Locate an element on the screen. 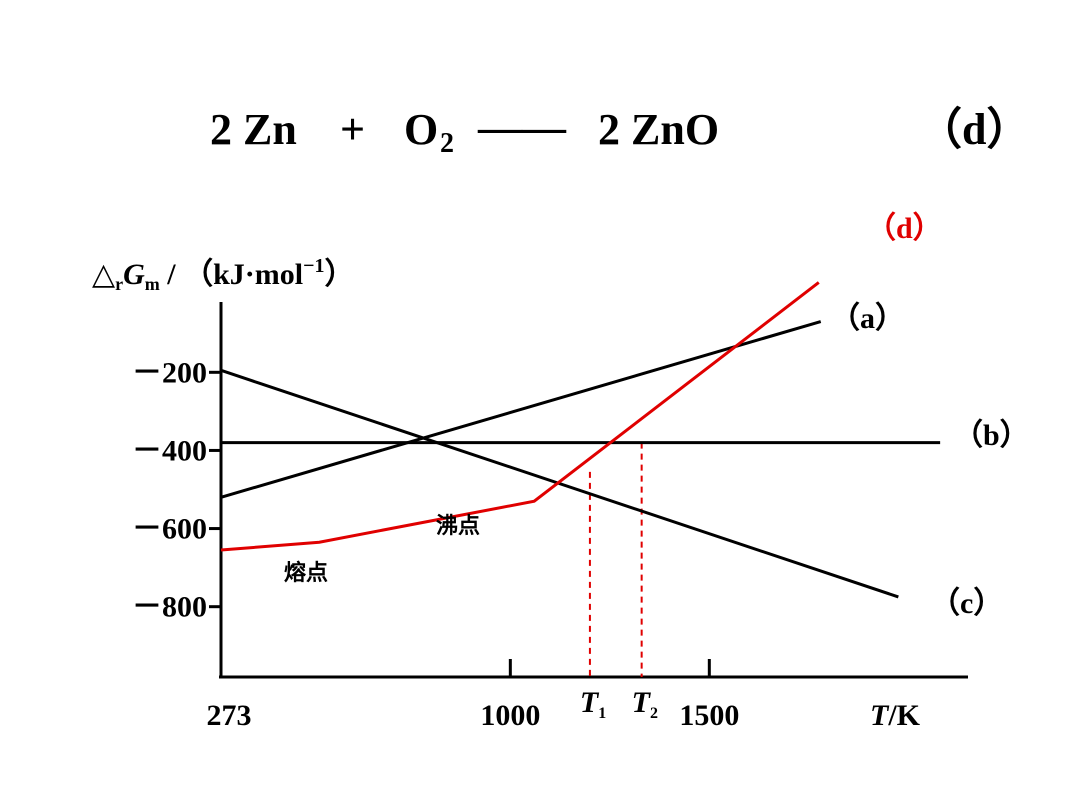  y-label-delta: △ is located at coordinates (103, 274).